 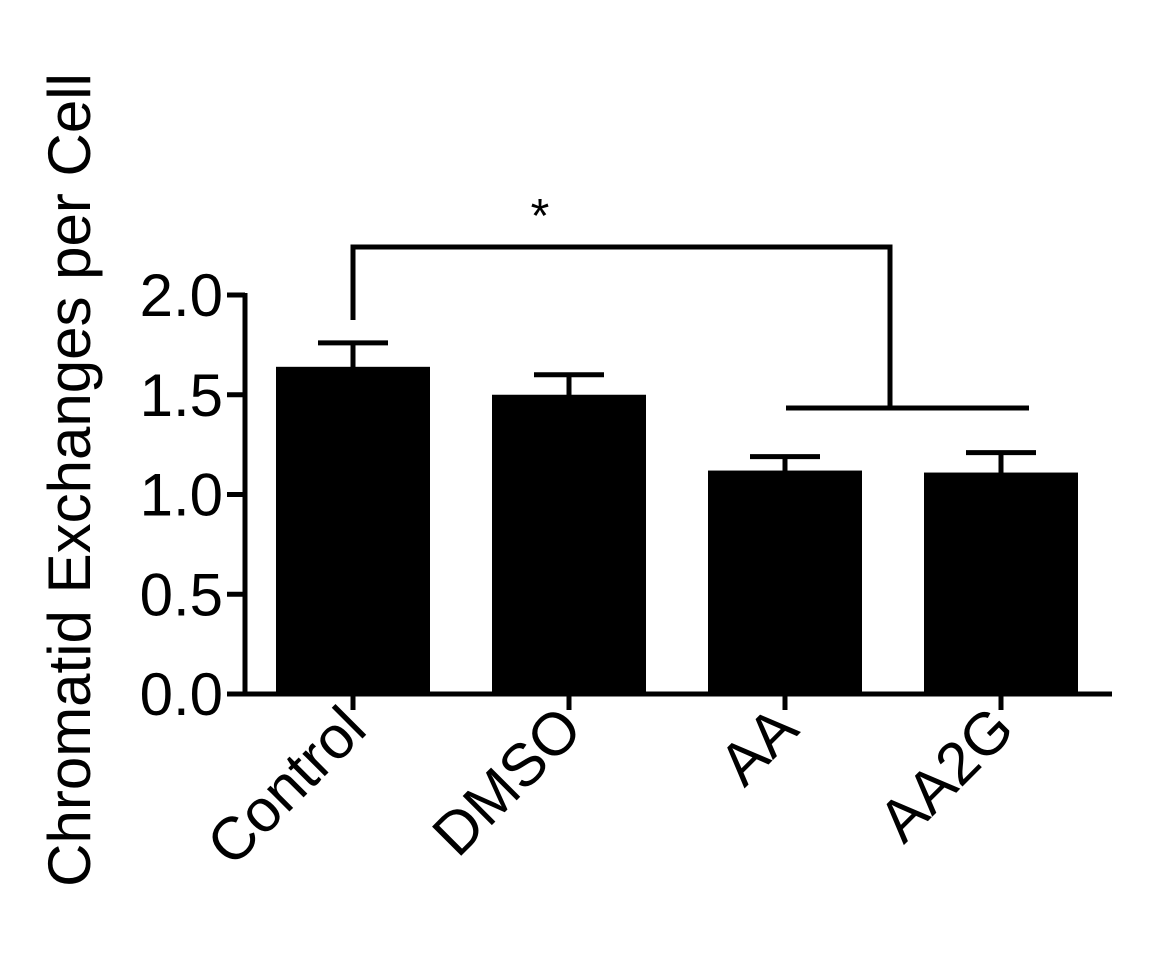 I want to click on bar-dmso, so click(x=569, y=545).